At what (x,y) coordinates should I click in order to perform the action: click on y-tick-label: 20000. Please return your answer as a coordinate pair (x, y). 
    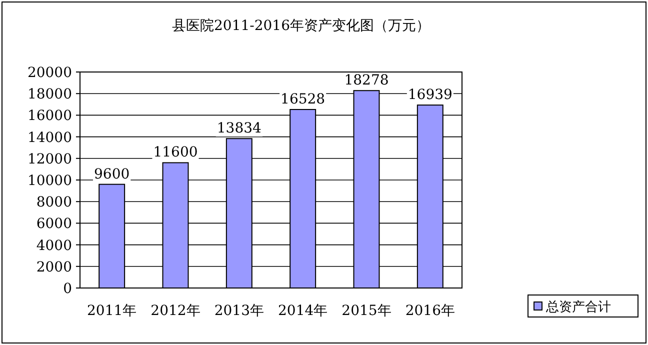
    Looking at the image, I should click on (49, 73).